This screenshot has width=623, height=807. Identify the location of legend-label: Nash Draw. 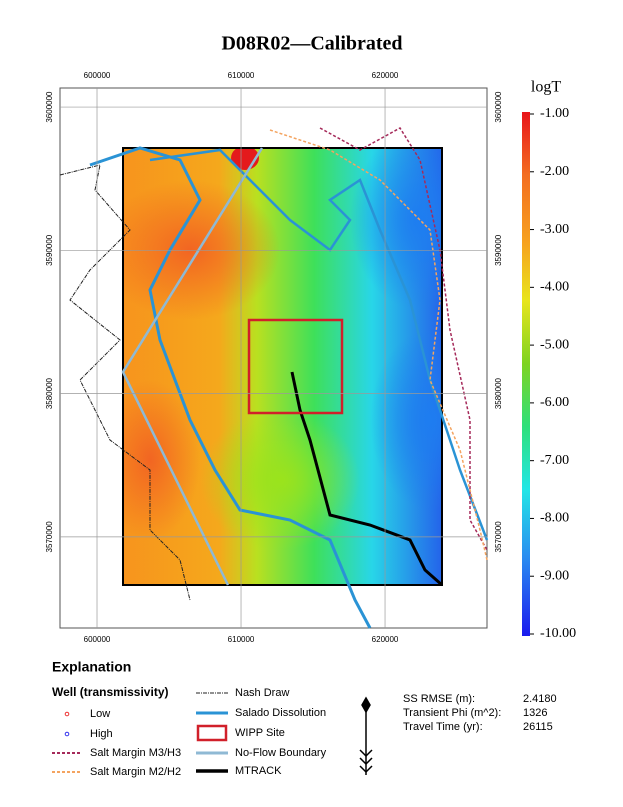
(262, 693).